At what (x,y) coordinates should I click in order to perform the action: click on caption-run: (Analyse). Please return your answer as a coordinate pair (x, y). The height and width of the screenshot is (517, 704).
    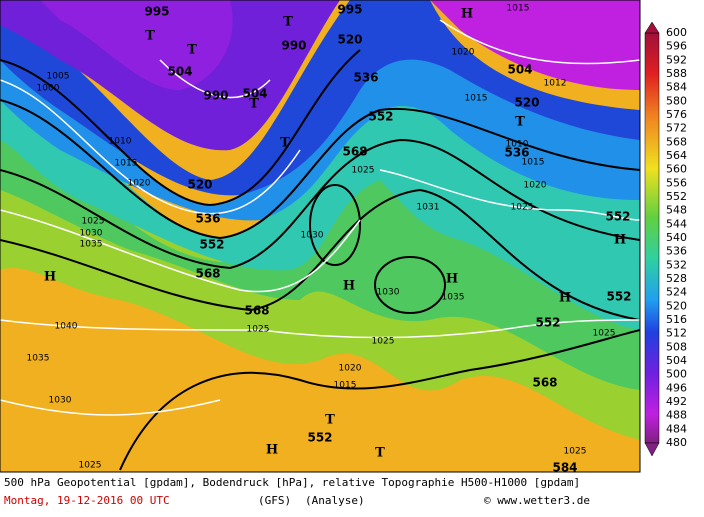
    Looking at the image, I should click on (335, 500).